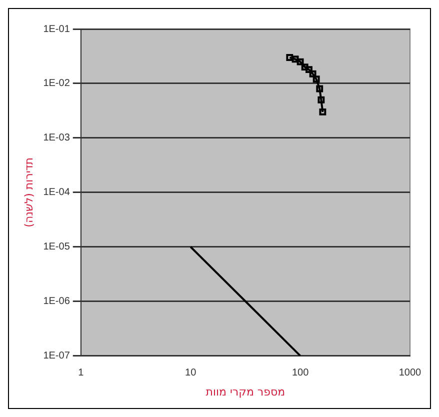 This screenshot has width=439, height=417. I want to click on x-tick-label: 10, so click(191, 373).